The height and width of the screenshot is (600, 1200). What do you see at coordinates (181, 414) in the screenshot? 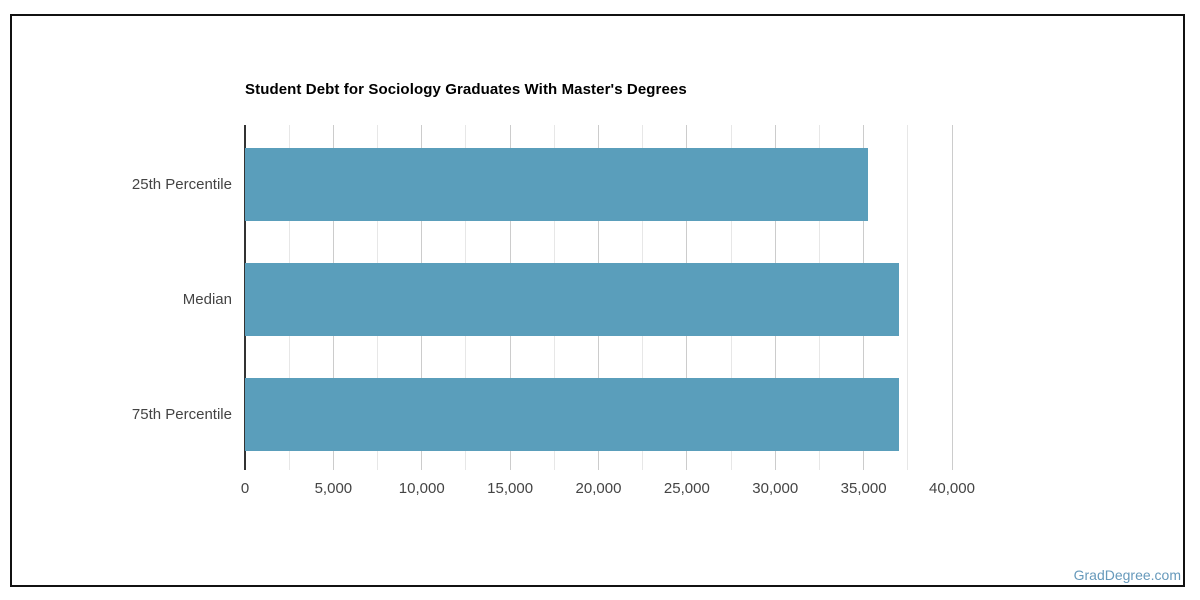
I see `category-label: 75th Percentile` at bounding box center [181, 414].